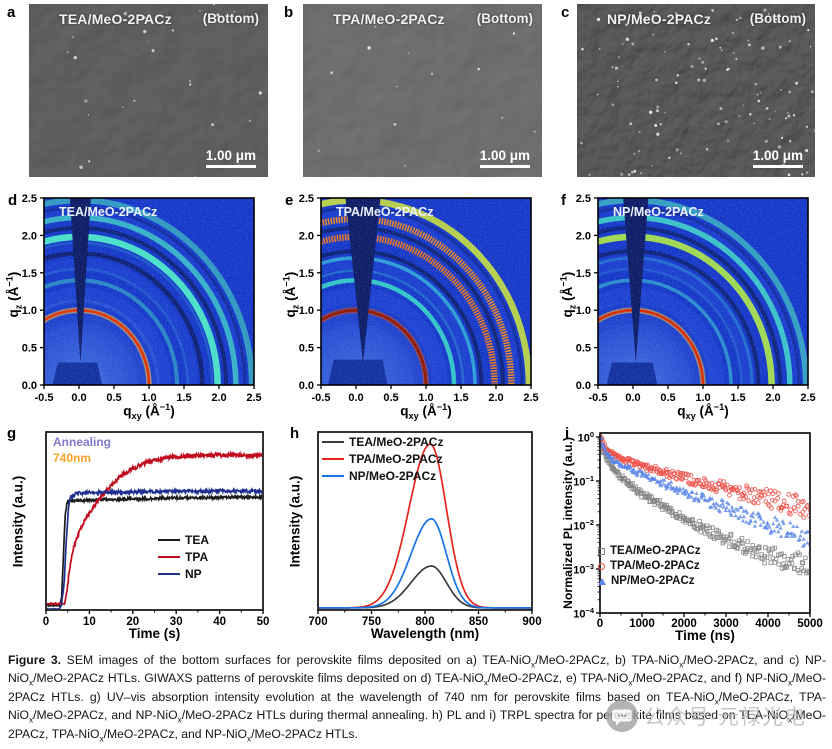 The height and width of the screenshot is (749, 832). Describe the element at coordinates (705, 505) in the screenshot. I see `scatter-points` at that location.